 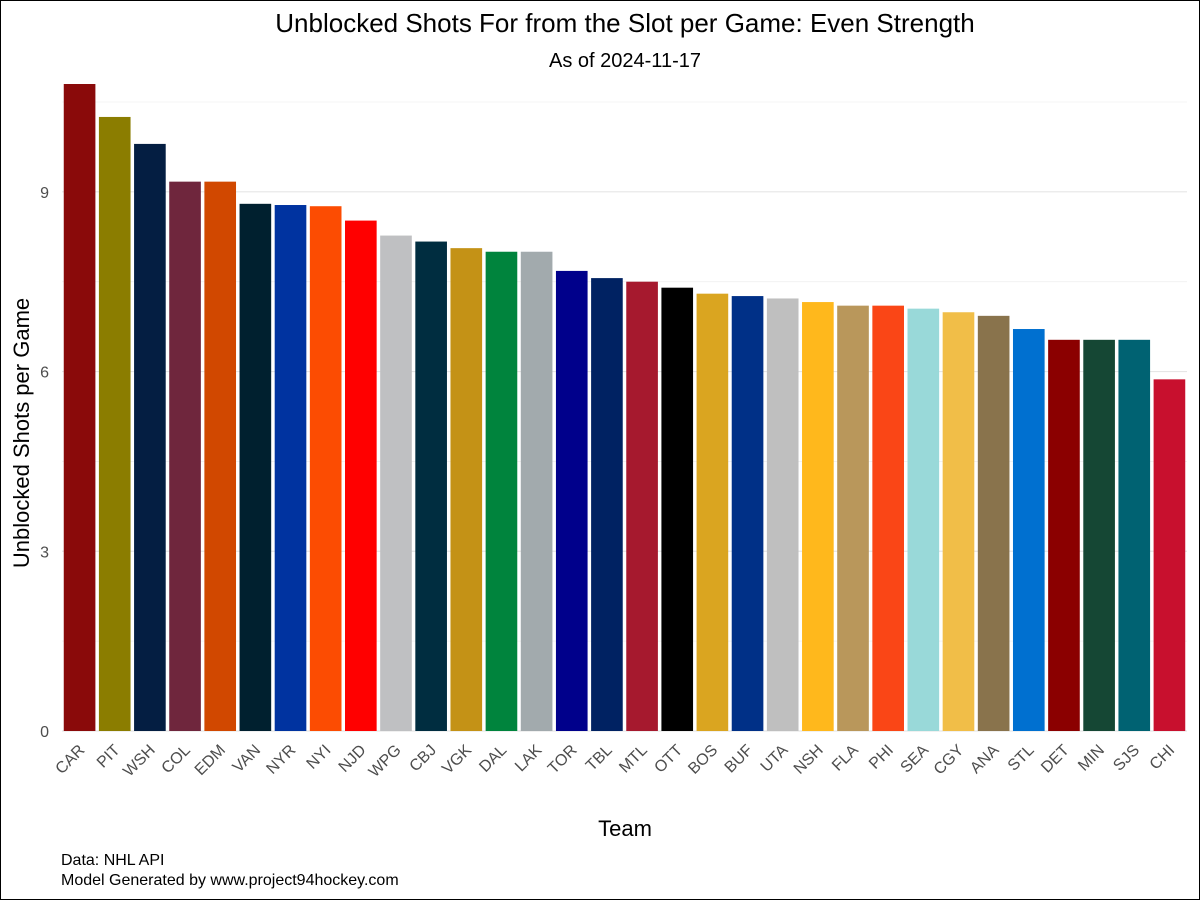 What do you see at coordinates (703, 760) in the screenshot?
I see `x-tick-label-bos: BOS` at bounding box center [703, 760].